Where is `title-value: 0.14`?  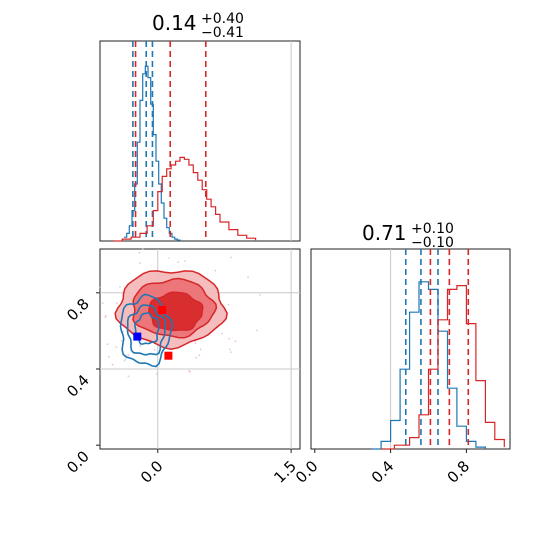 title-value: 0.14 is located at coordinates (174, 23).